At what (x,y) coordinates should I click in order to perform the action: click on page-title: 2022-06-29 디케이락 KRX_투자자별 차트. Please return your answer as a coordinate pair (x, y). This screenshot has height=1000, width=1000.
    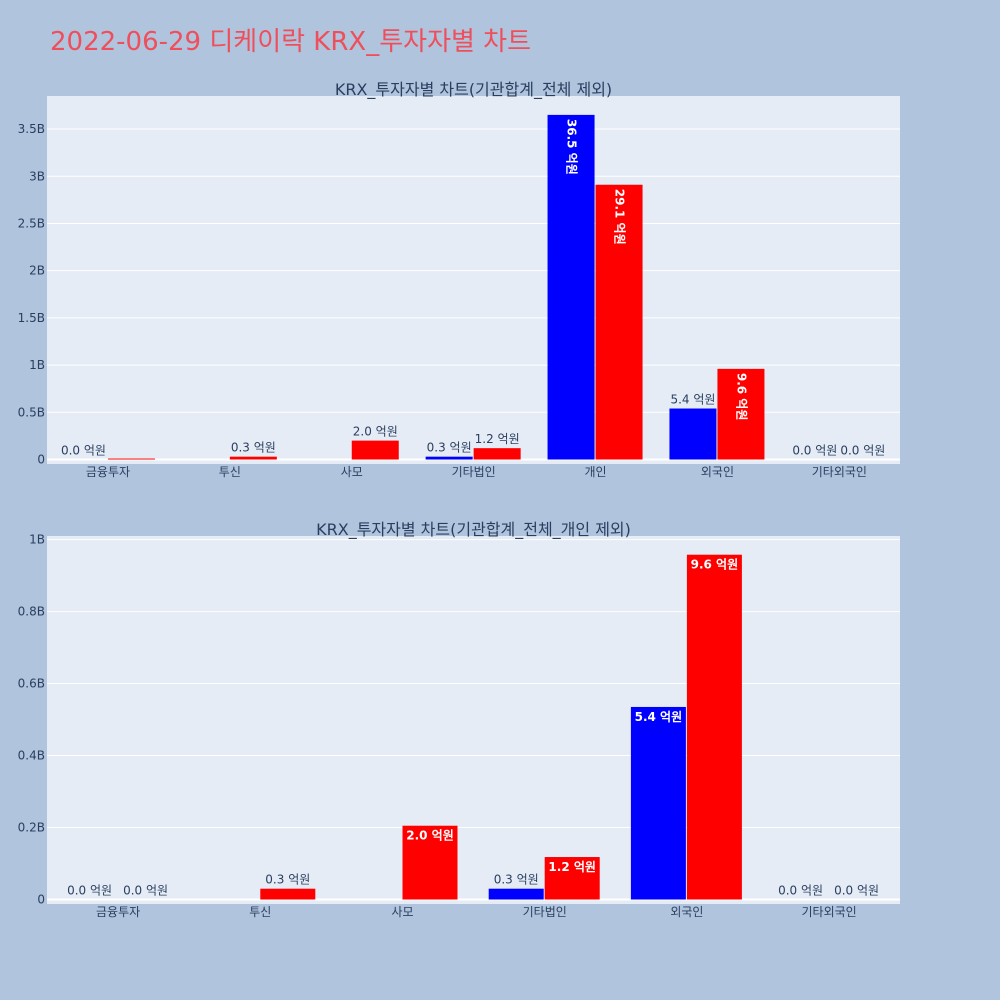
    Looking at the image, I should click on (290, 42).